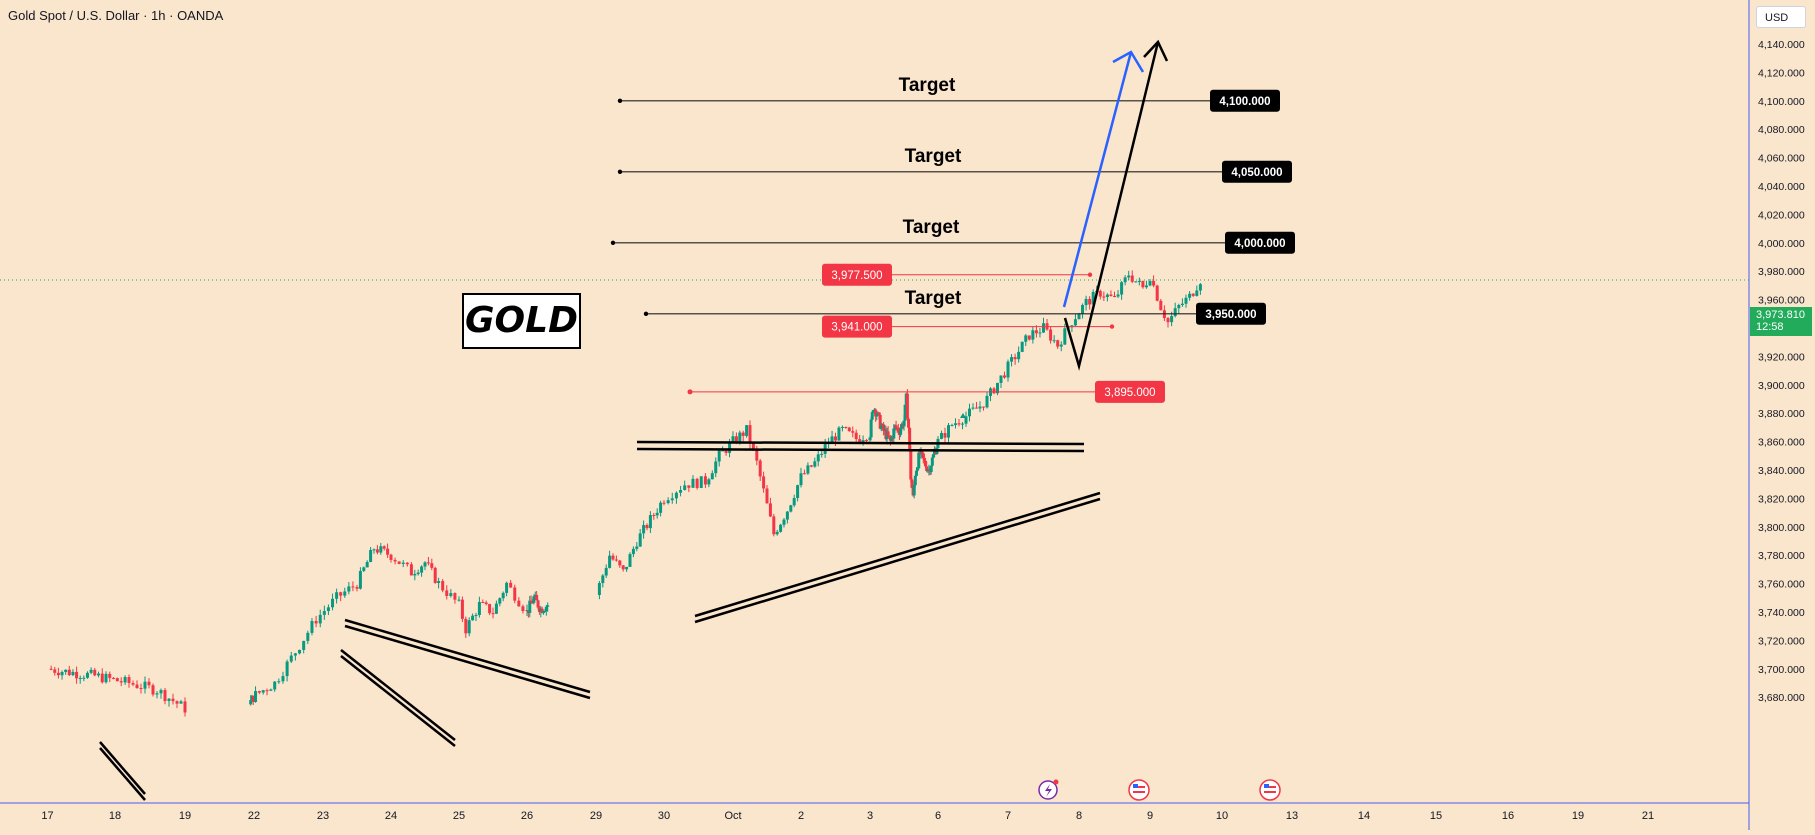 This screenshot has height=835, width=1815. I want to click on target-label: Target, so click(933, 298).